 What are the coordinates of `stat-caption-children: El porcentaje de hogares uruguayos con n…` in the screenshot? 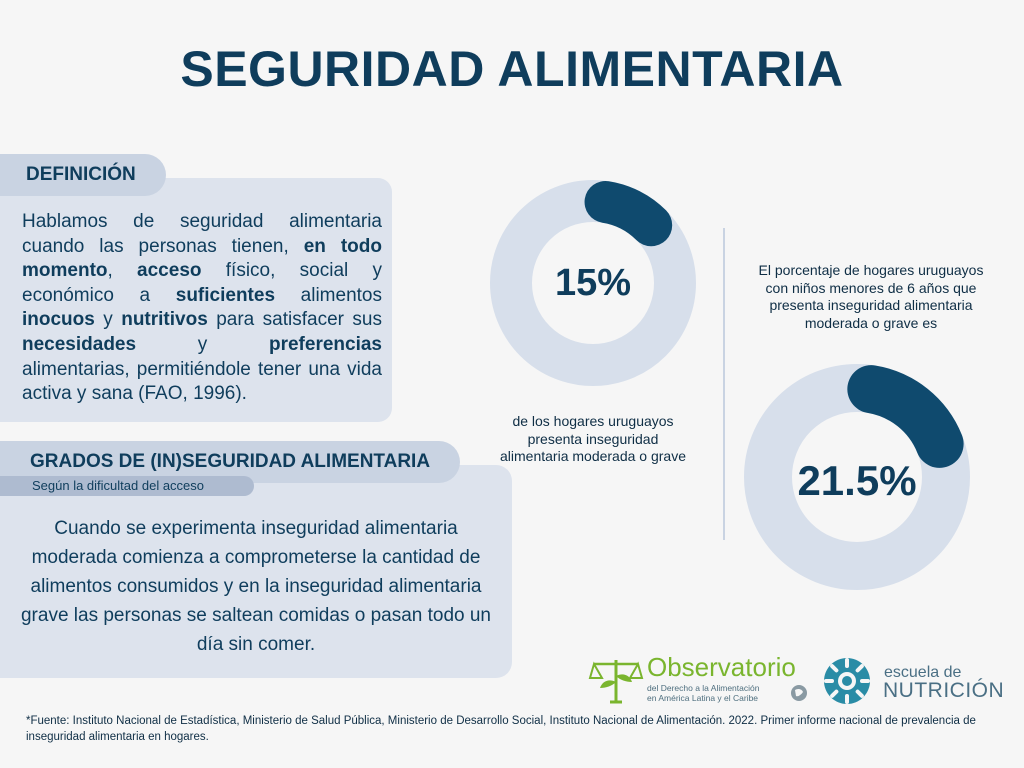 It's located at (871, 296).